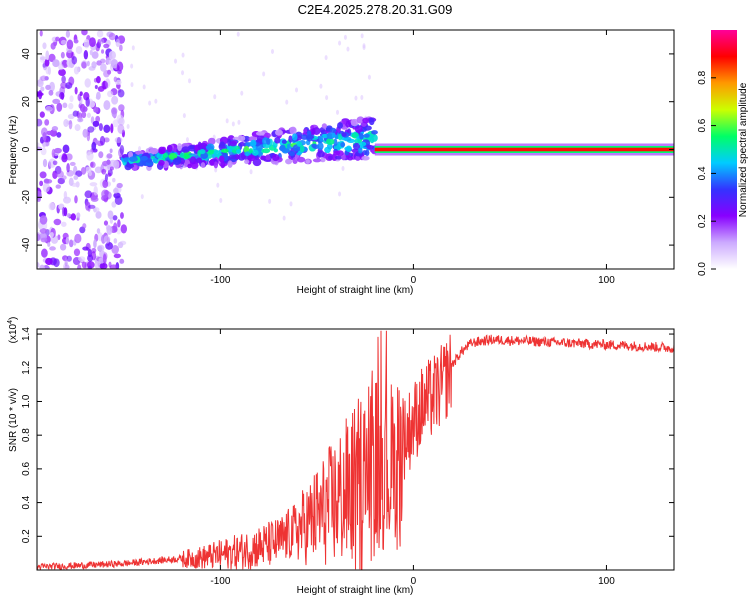 Image resolution: width=750 pixels, height=600 pixels. What do you see at coordinates (702, 173) in the screenshot?
I see `colorbar-tick-label: 0.4` at bounding box center [702, 173].